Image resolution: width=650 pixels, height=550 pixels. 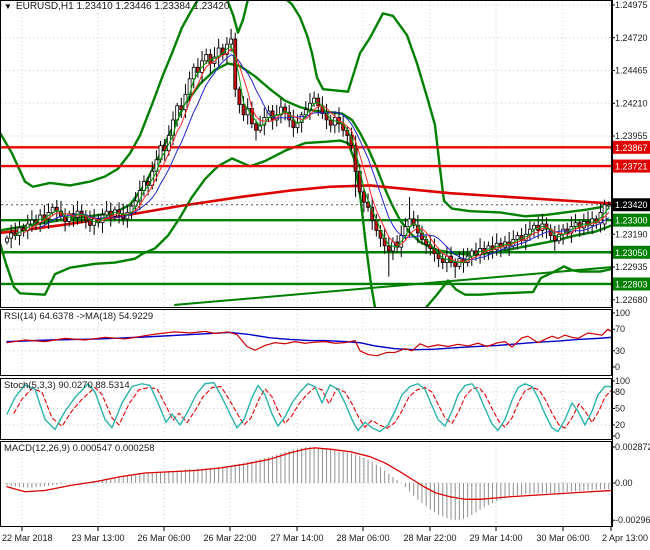 I want to click on macd-indicator-label: MACD(12,26,9) 0.000547 0.000258, so click(x=79, y=448).